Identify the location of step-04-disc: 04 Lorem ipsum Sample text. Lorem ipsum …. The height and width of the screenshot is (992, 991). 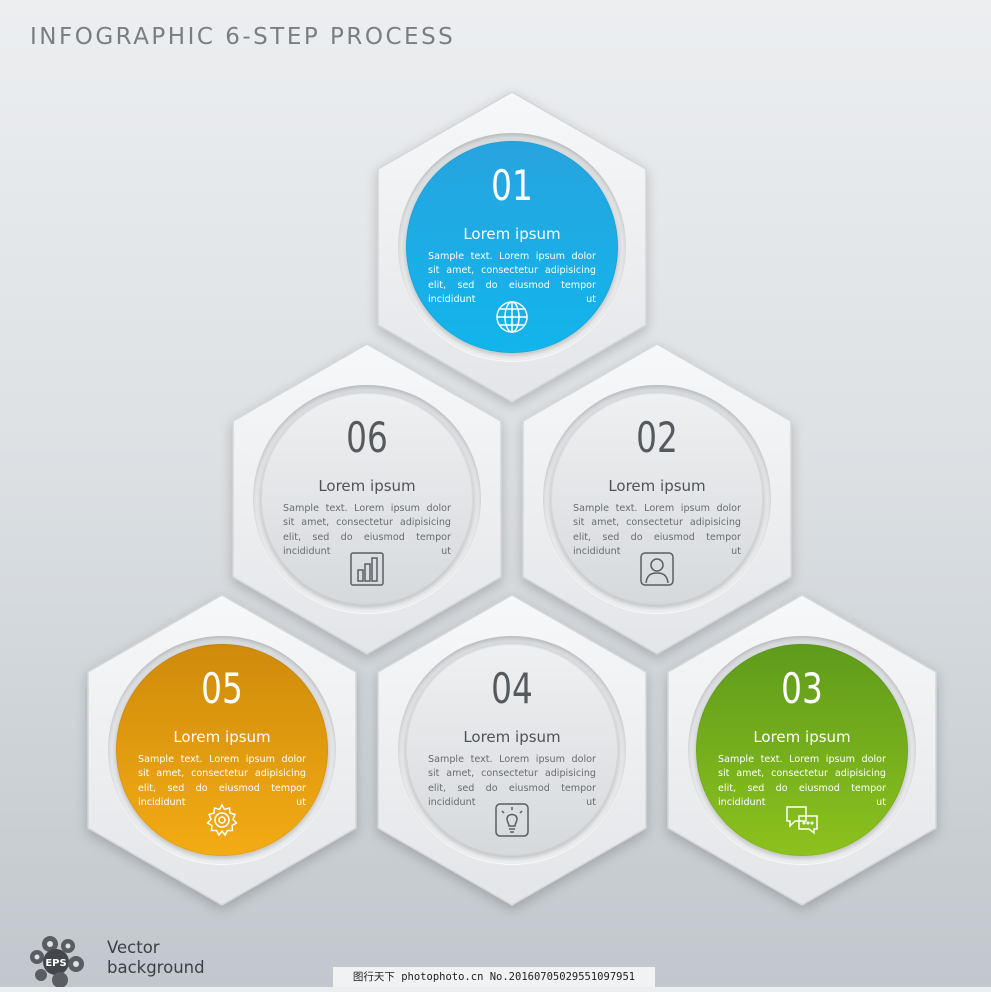
(512, 750).